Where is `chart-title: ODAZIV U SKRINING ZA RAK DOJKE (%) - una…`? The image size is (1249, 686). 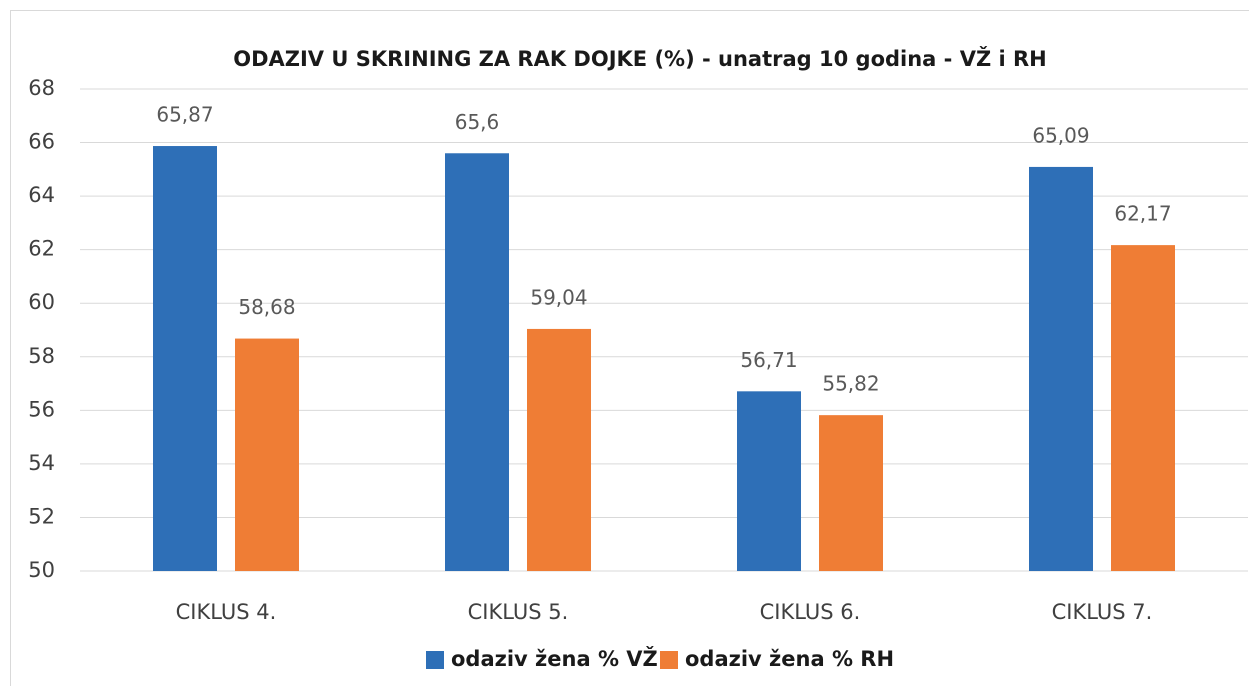 chart-title: ODAZIV U SKRINING ZA RAK DOJKE (%) - una… is located at coordinates (640, 58).